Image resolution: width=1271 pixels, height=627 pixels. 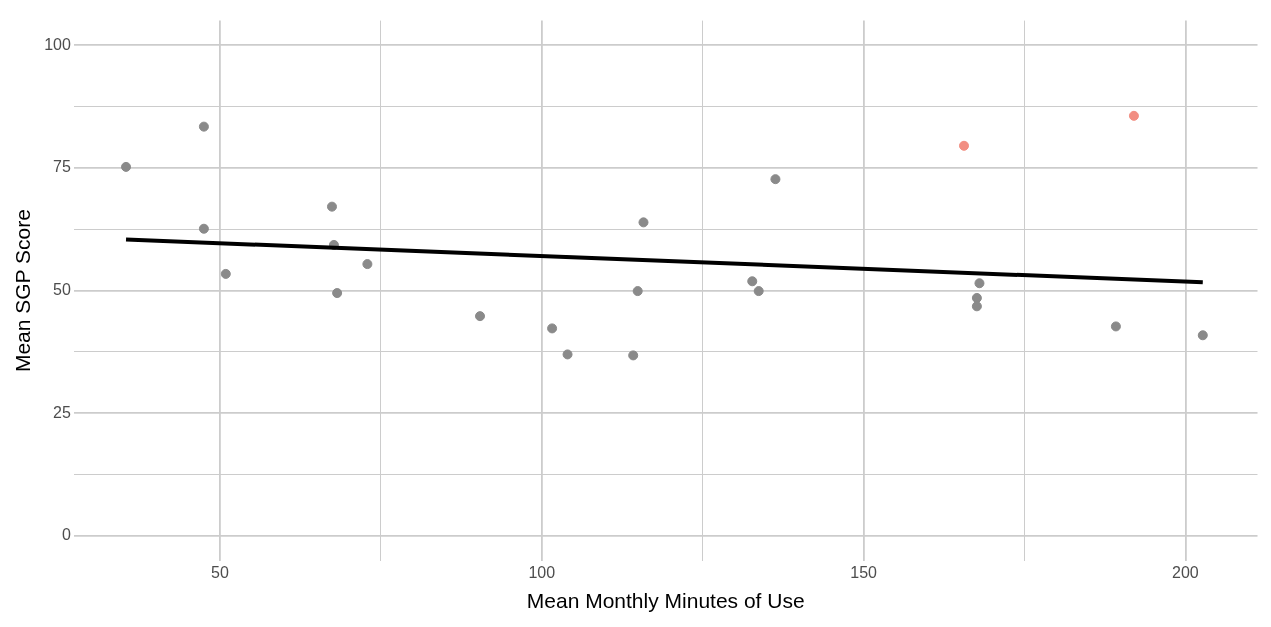 I want to click on x-tick-label: 200, so click(x=1185, y=572).